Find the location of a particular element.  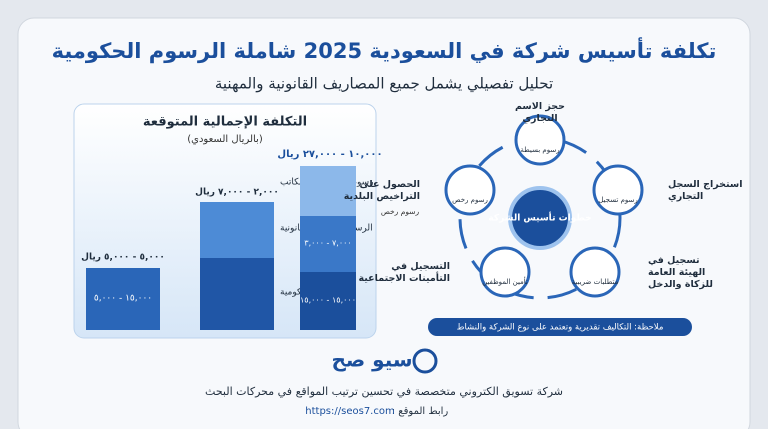

step-title: استخراج السجل التجاري is located at coordinates (705, 190).